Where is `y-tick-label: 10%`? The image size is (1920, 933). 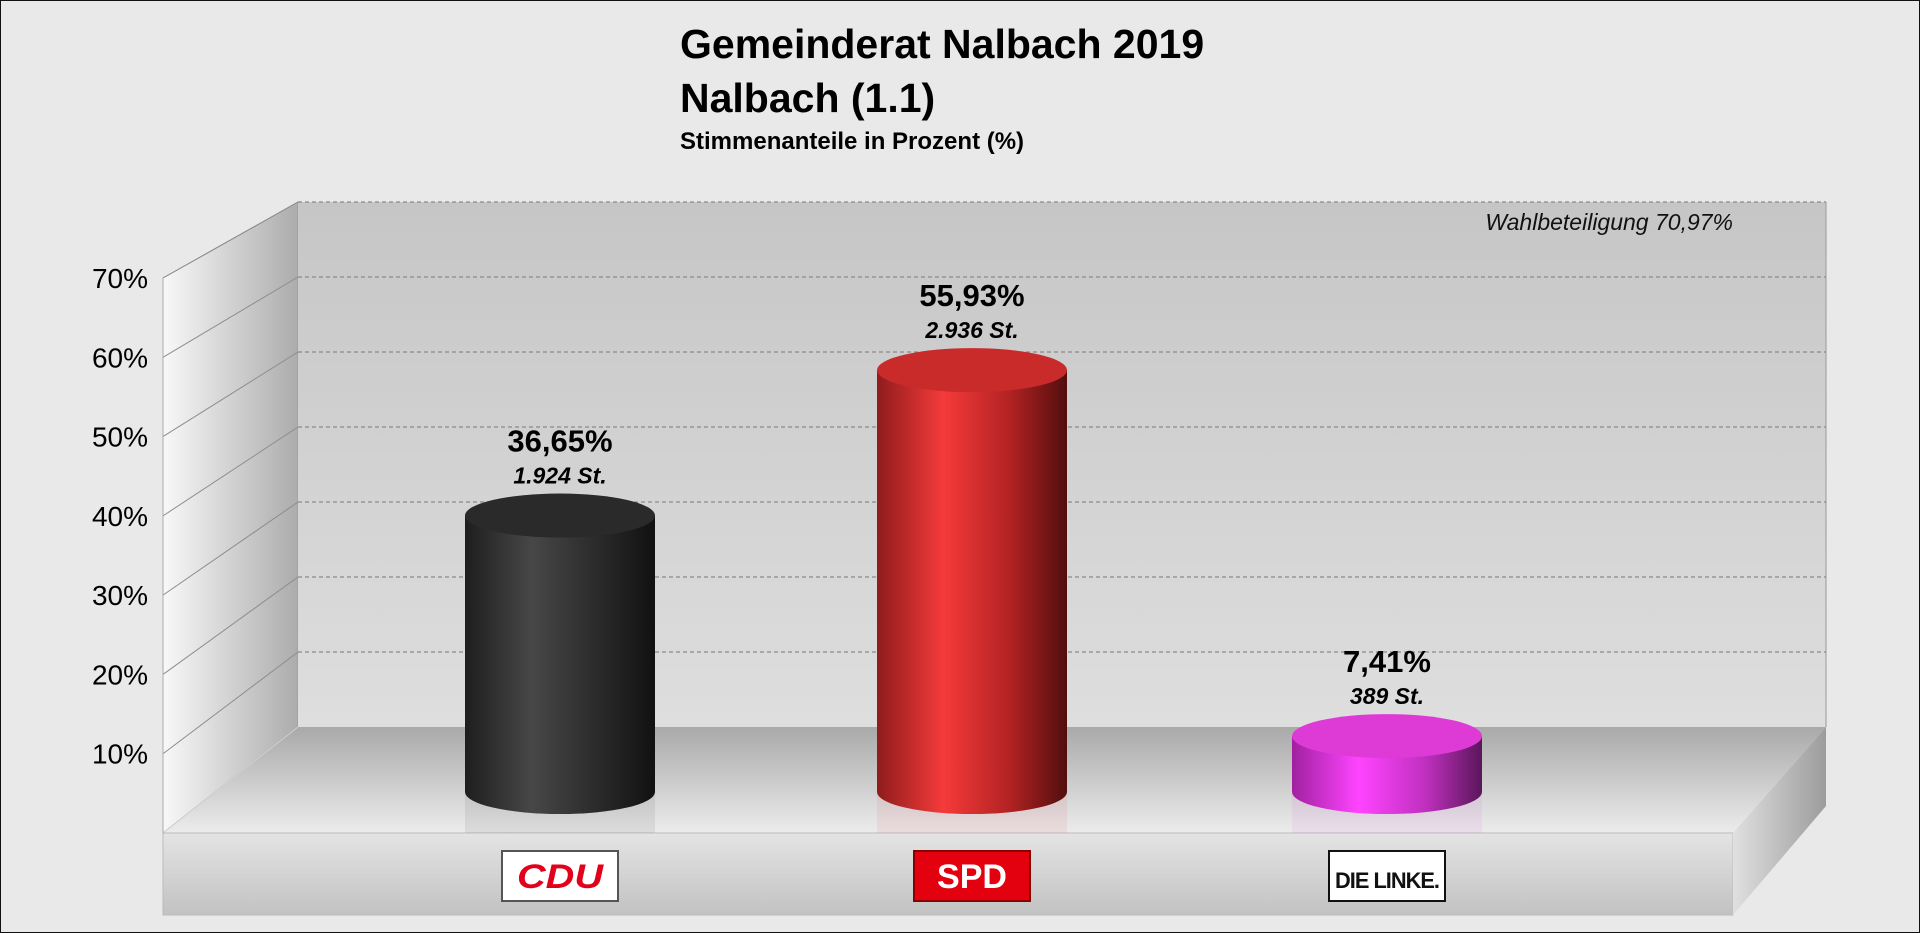
y-tick-label: 10% is located at coordinates (120, 754).